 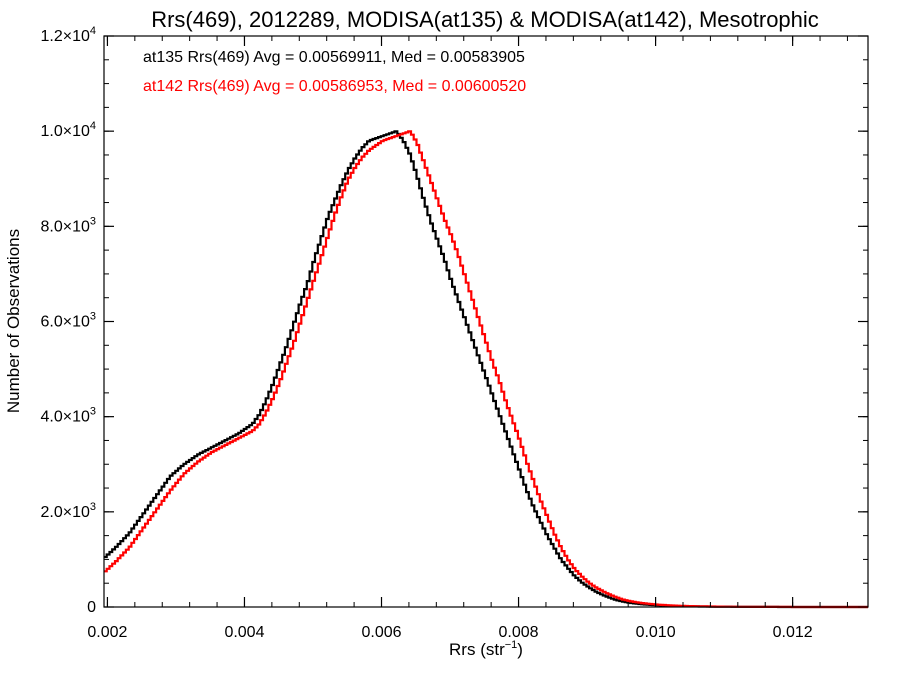 I want to click on y-axis-label: Number of Observations, so click(x=13, y=321).